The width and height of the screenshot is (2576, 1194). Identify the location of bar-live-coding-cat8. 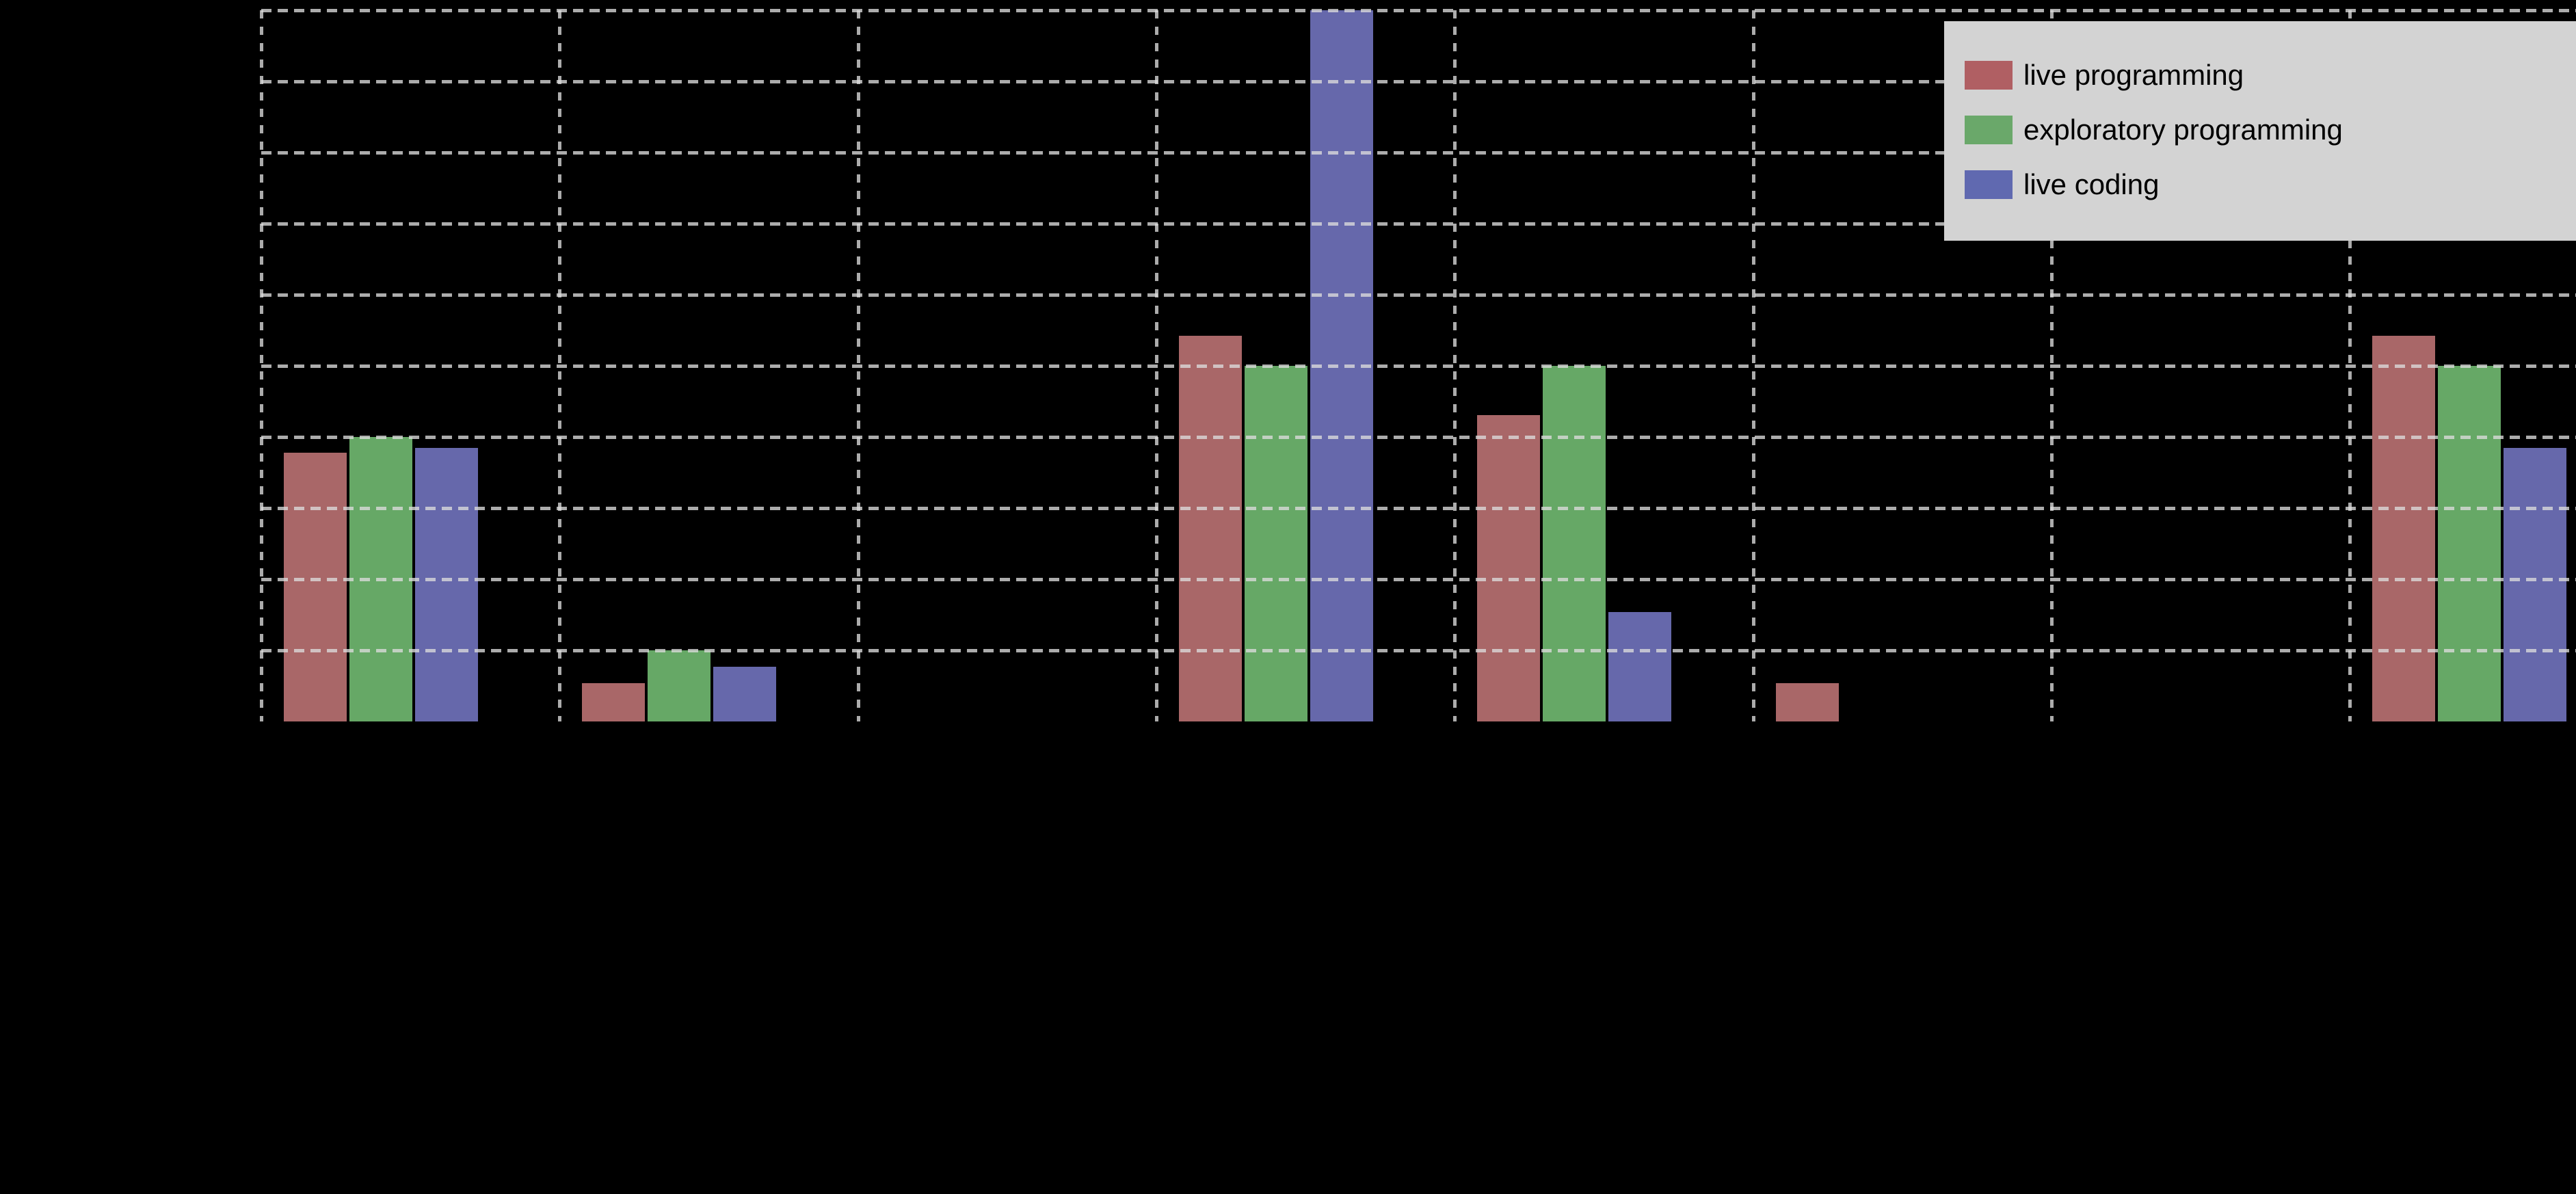
(2535, 584).